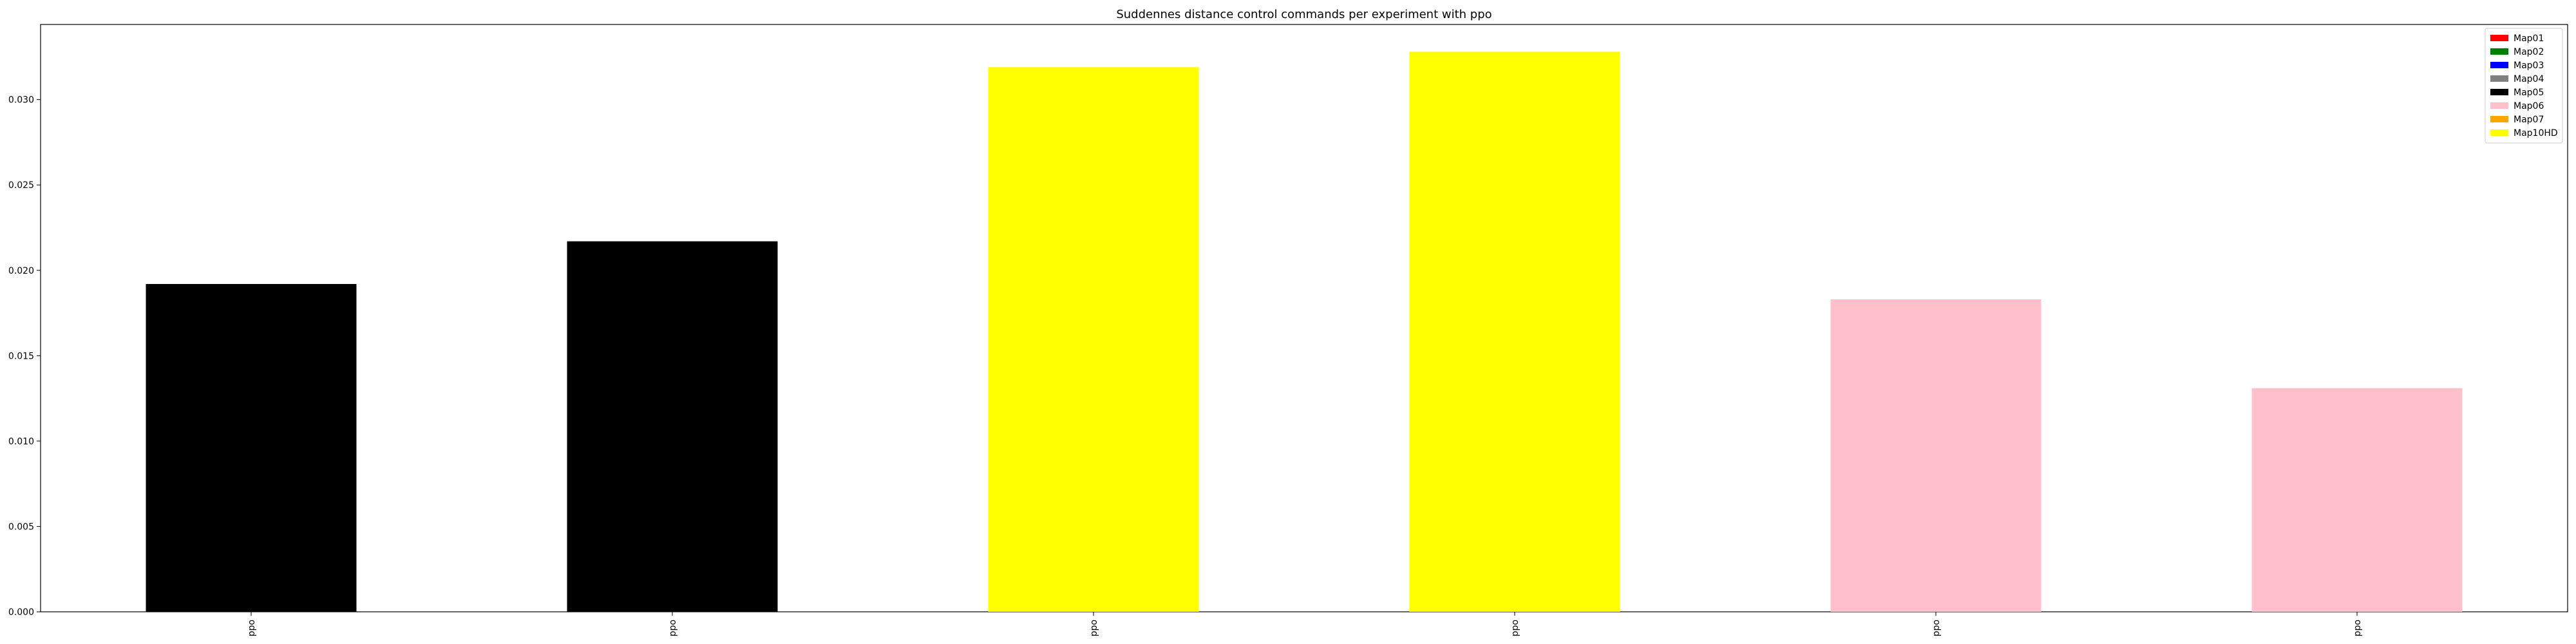 The width and height of the screenshot is (2576, 644). What do you see at coordinates (2529, 120) in the screenshot?
I see `legend-label-map07: Map07` at bounding box center [2529, 120].